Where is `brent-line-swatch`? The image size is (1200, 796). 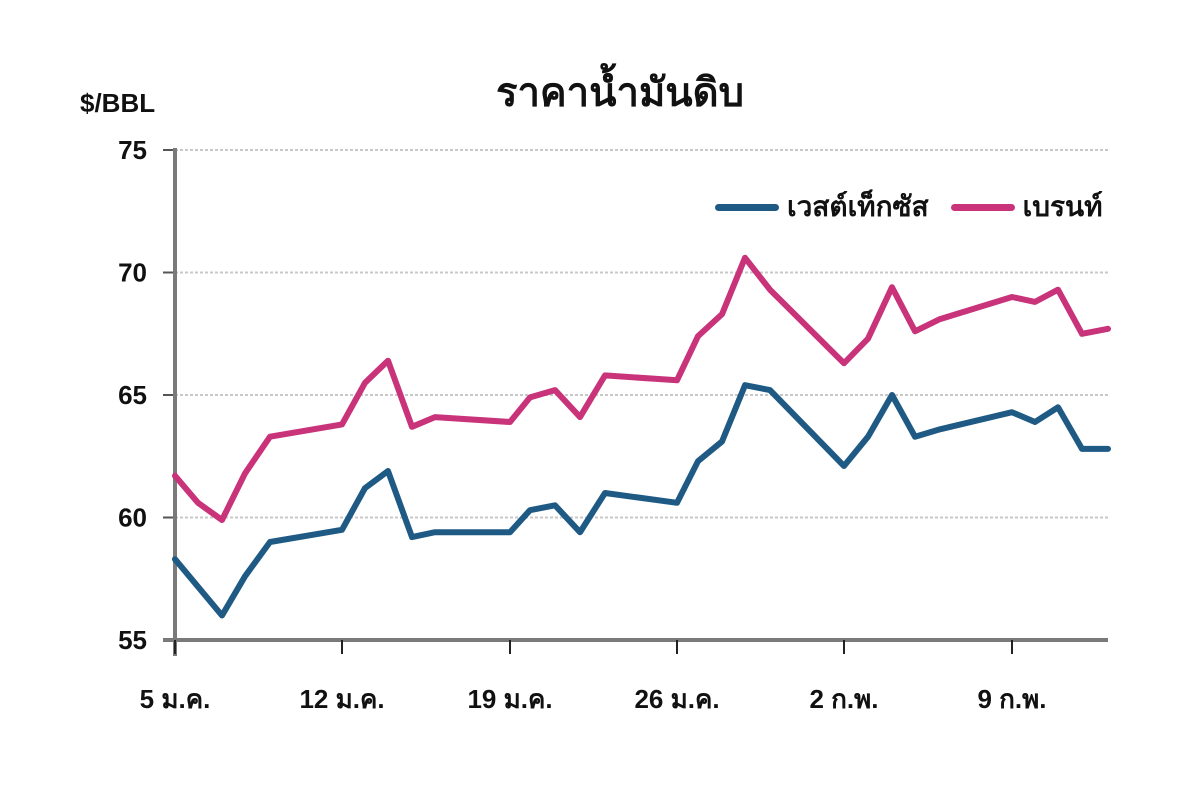
brent-line-swatch is located at coordinates (982, 207).